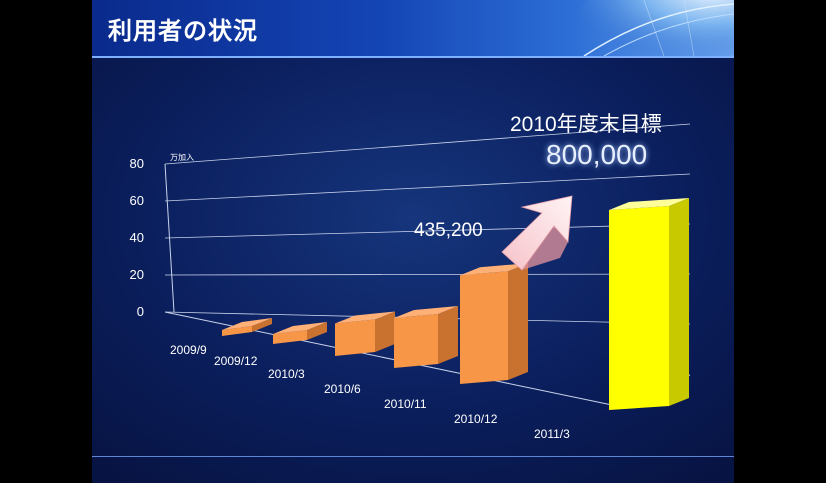  Describe the element at coordinates (183, 31) in the screenshot. I see `slide-title: 利用者の状況` at that location.